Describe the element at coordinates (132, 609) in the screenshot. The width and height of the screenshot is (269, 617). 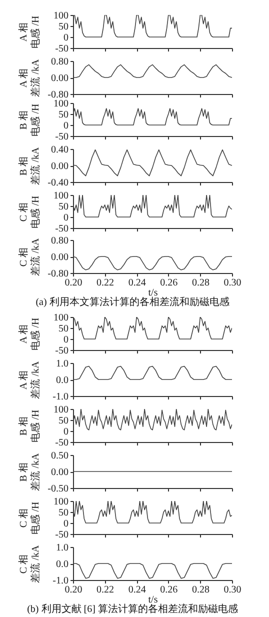
I see `text: (b) 利用文献 [6] 算法计算的各相差流和励磁电感` at that location.